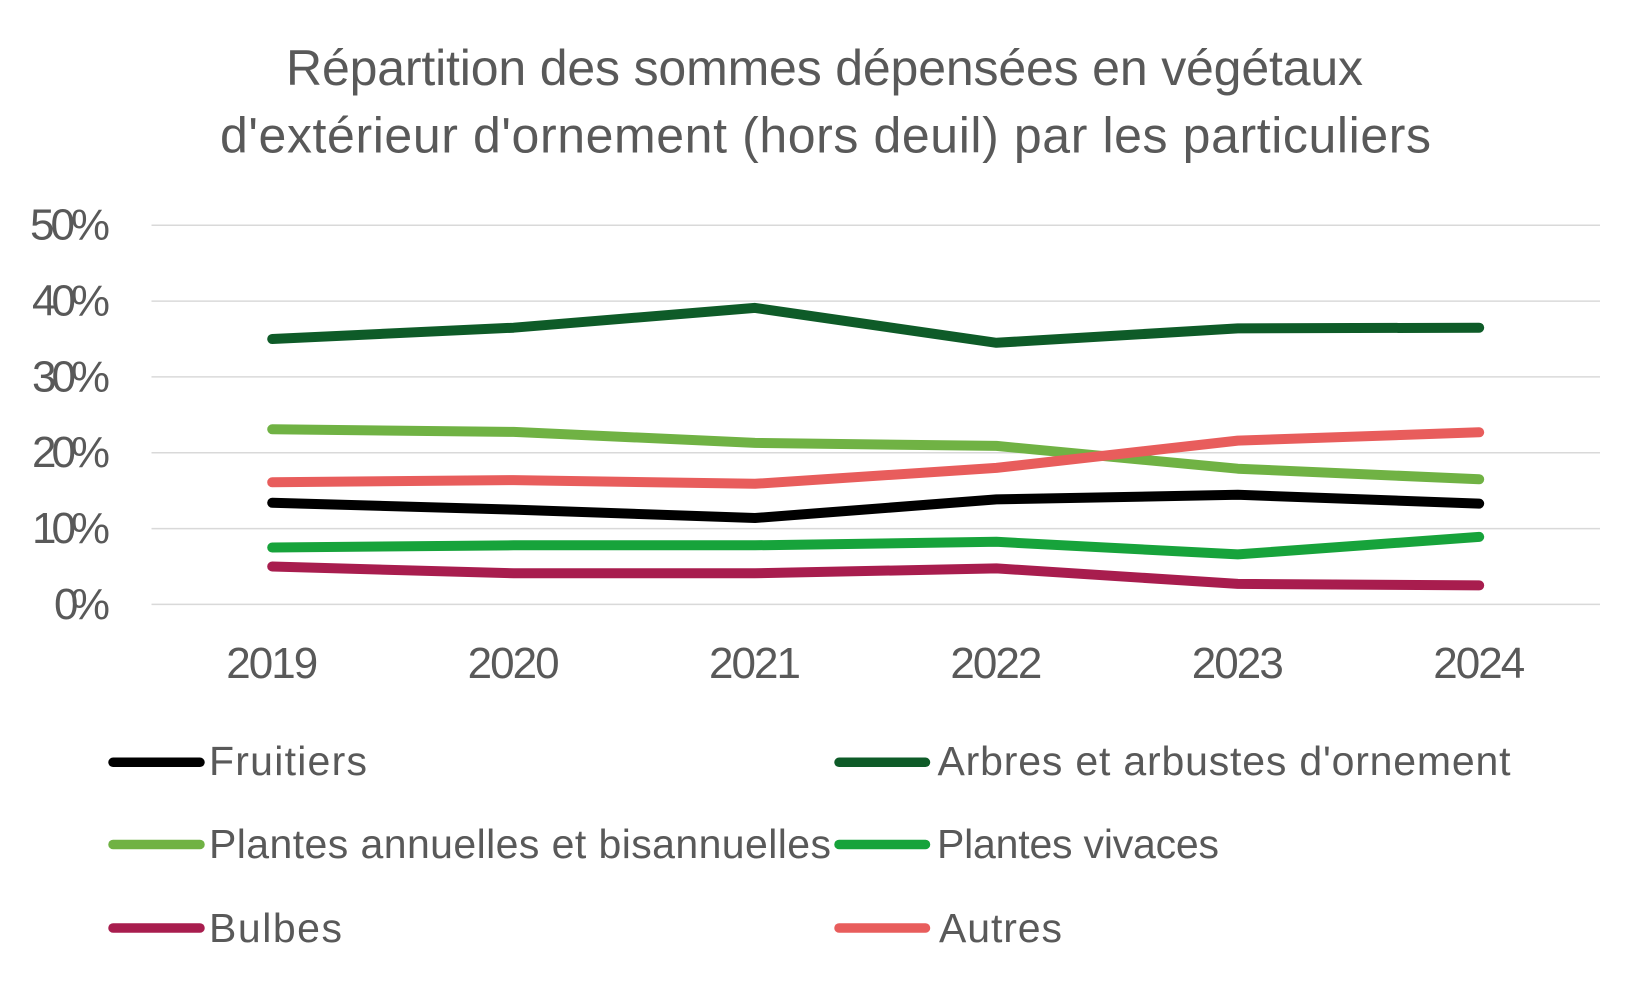 This screenshot has width=1650, height=990. What do you see at coordinates (288, 761) in the screenshot?
I see `svg-text: Fruitiers` at bounding box center [288, 761].